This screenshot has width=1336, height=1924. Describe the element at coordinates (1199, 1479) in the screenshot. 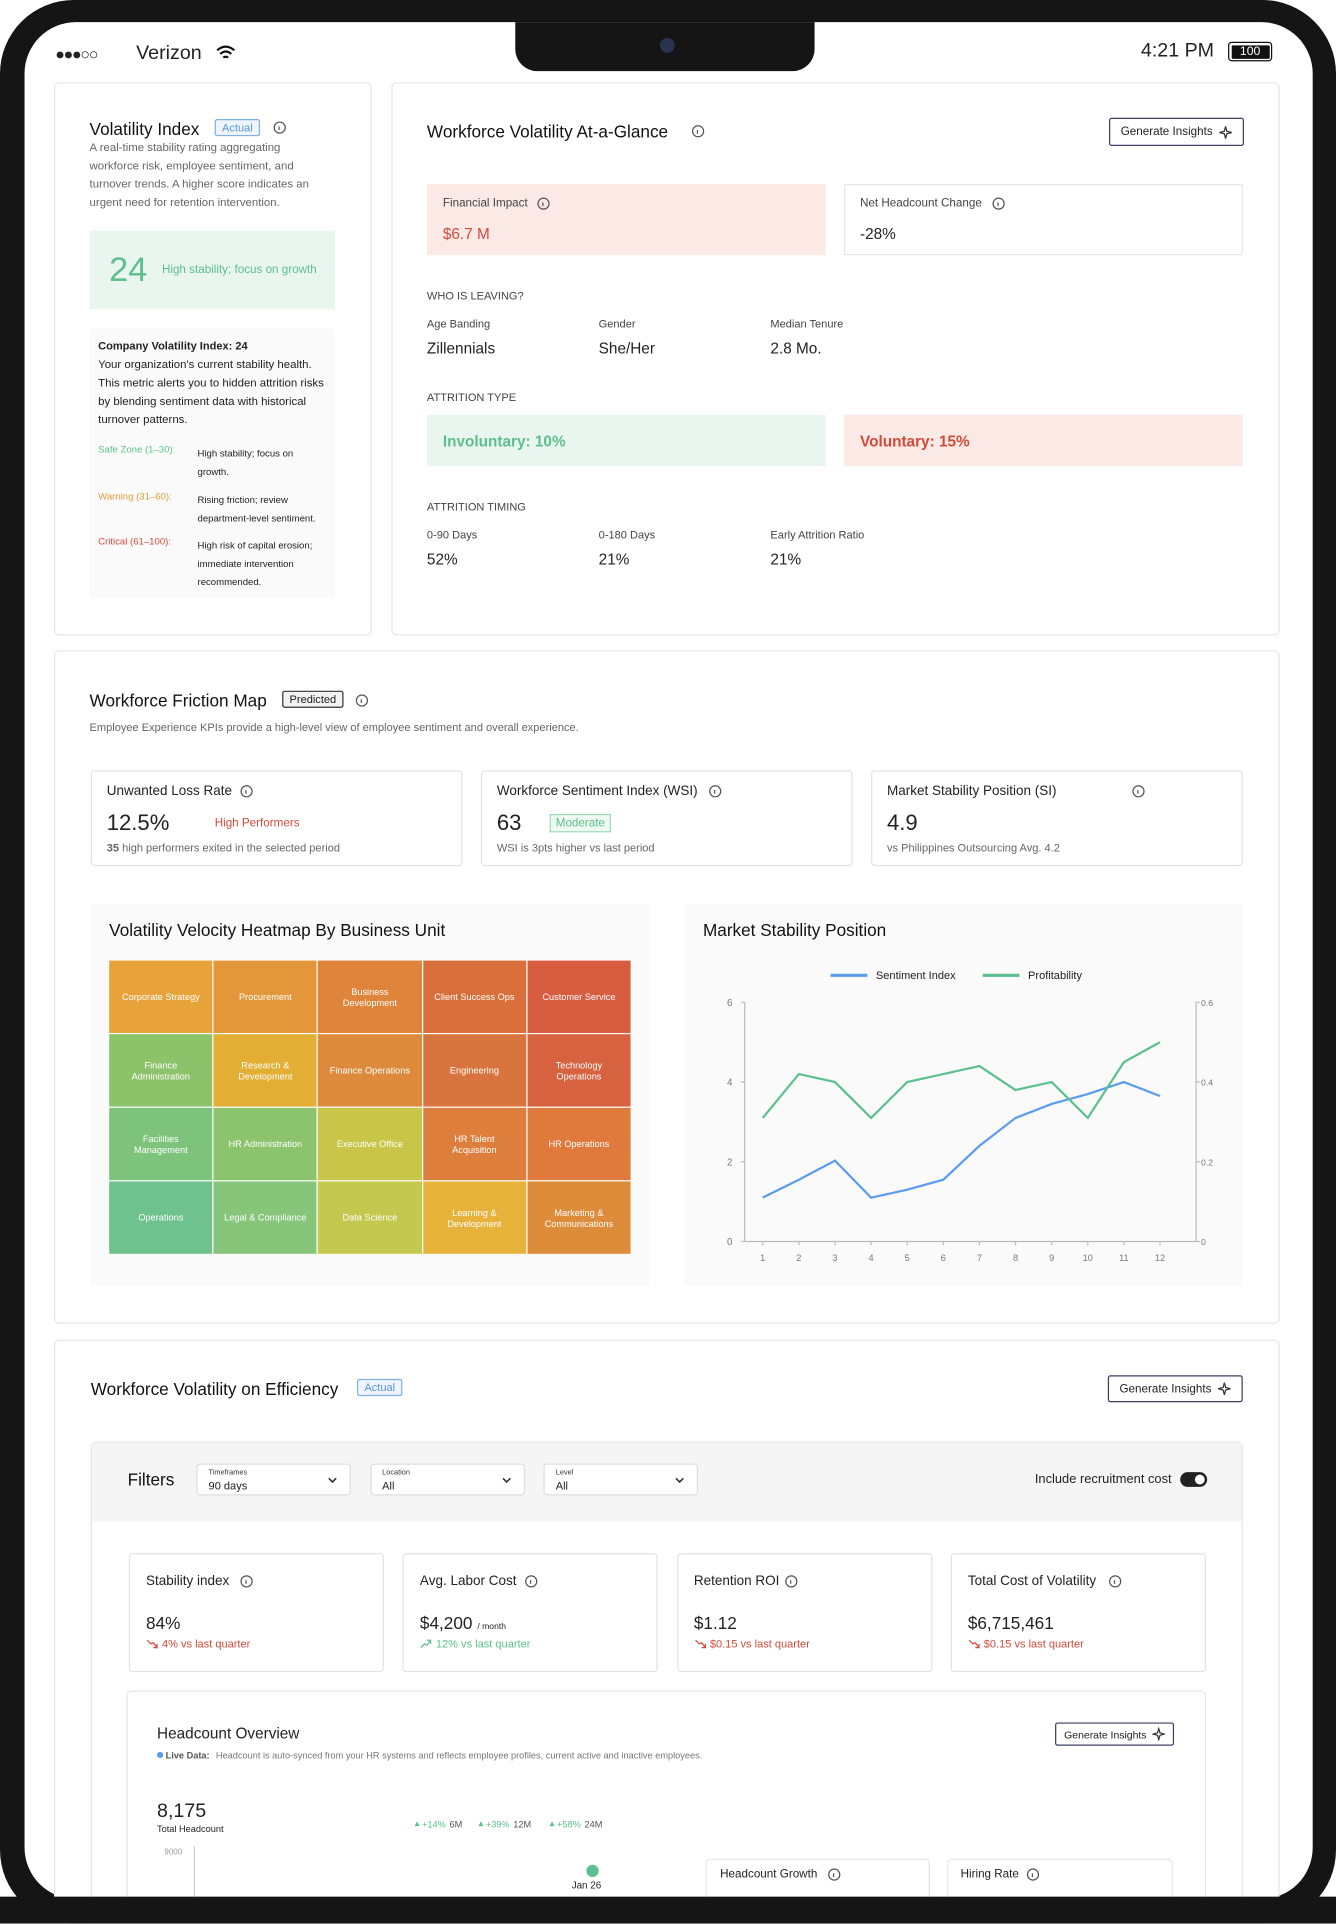

I see `toggle-knob` at that location.